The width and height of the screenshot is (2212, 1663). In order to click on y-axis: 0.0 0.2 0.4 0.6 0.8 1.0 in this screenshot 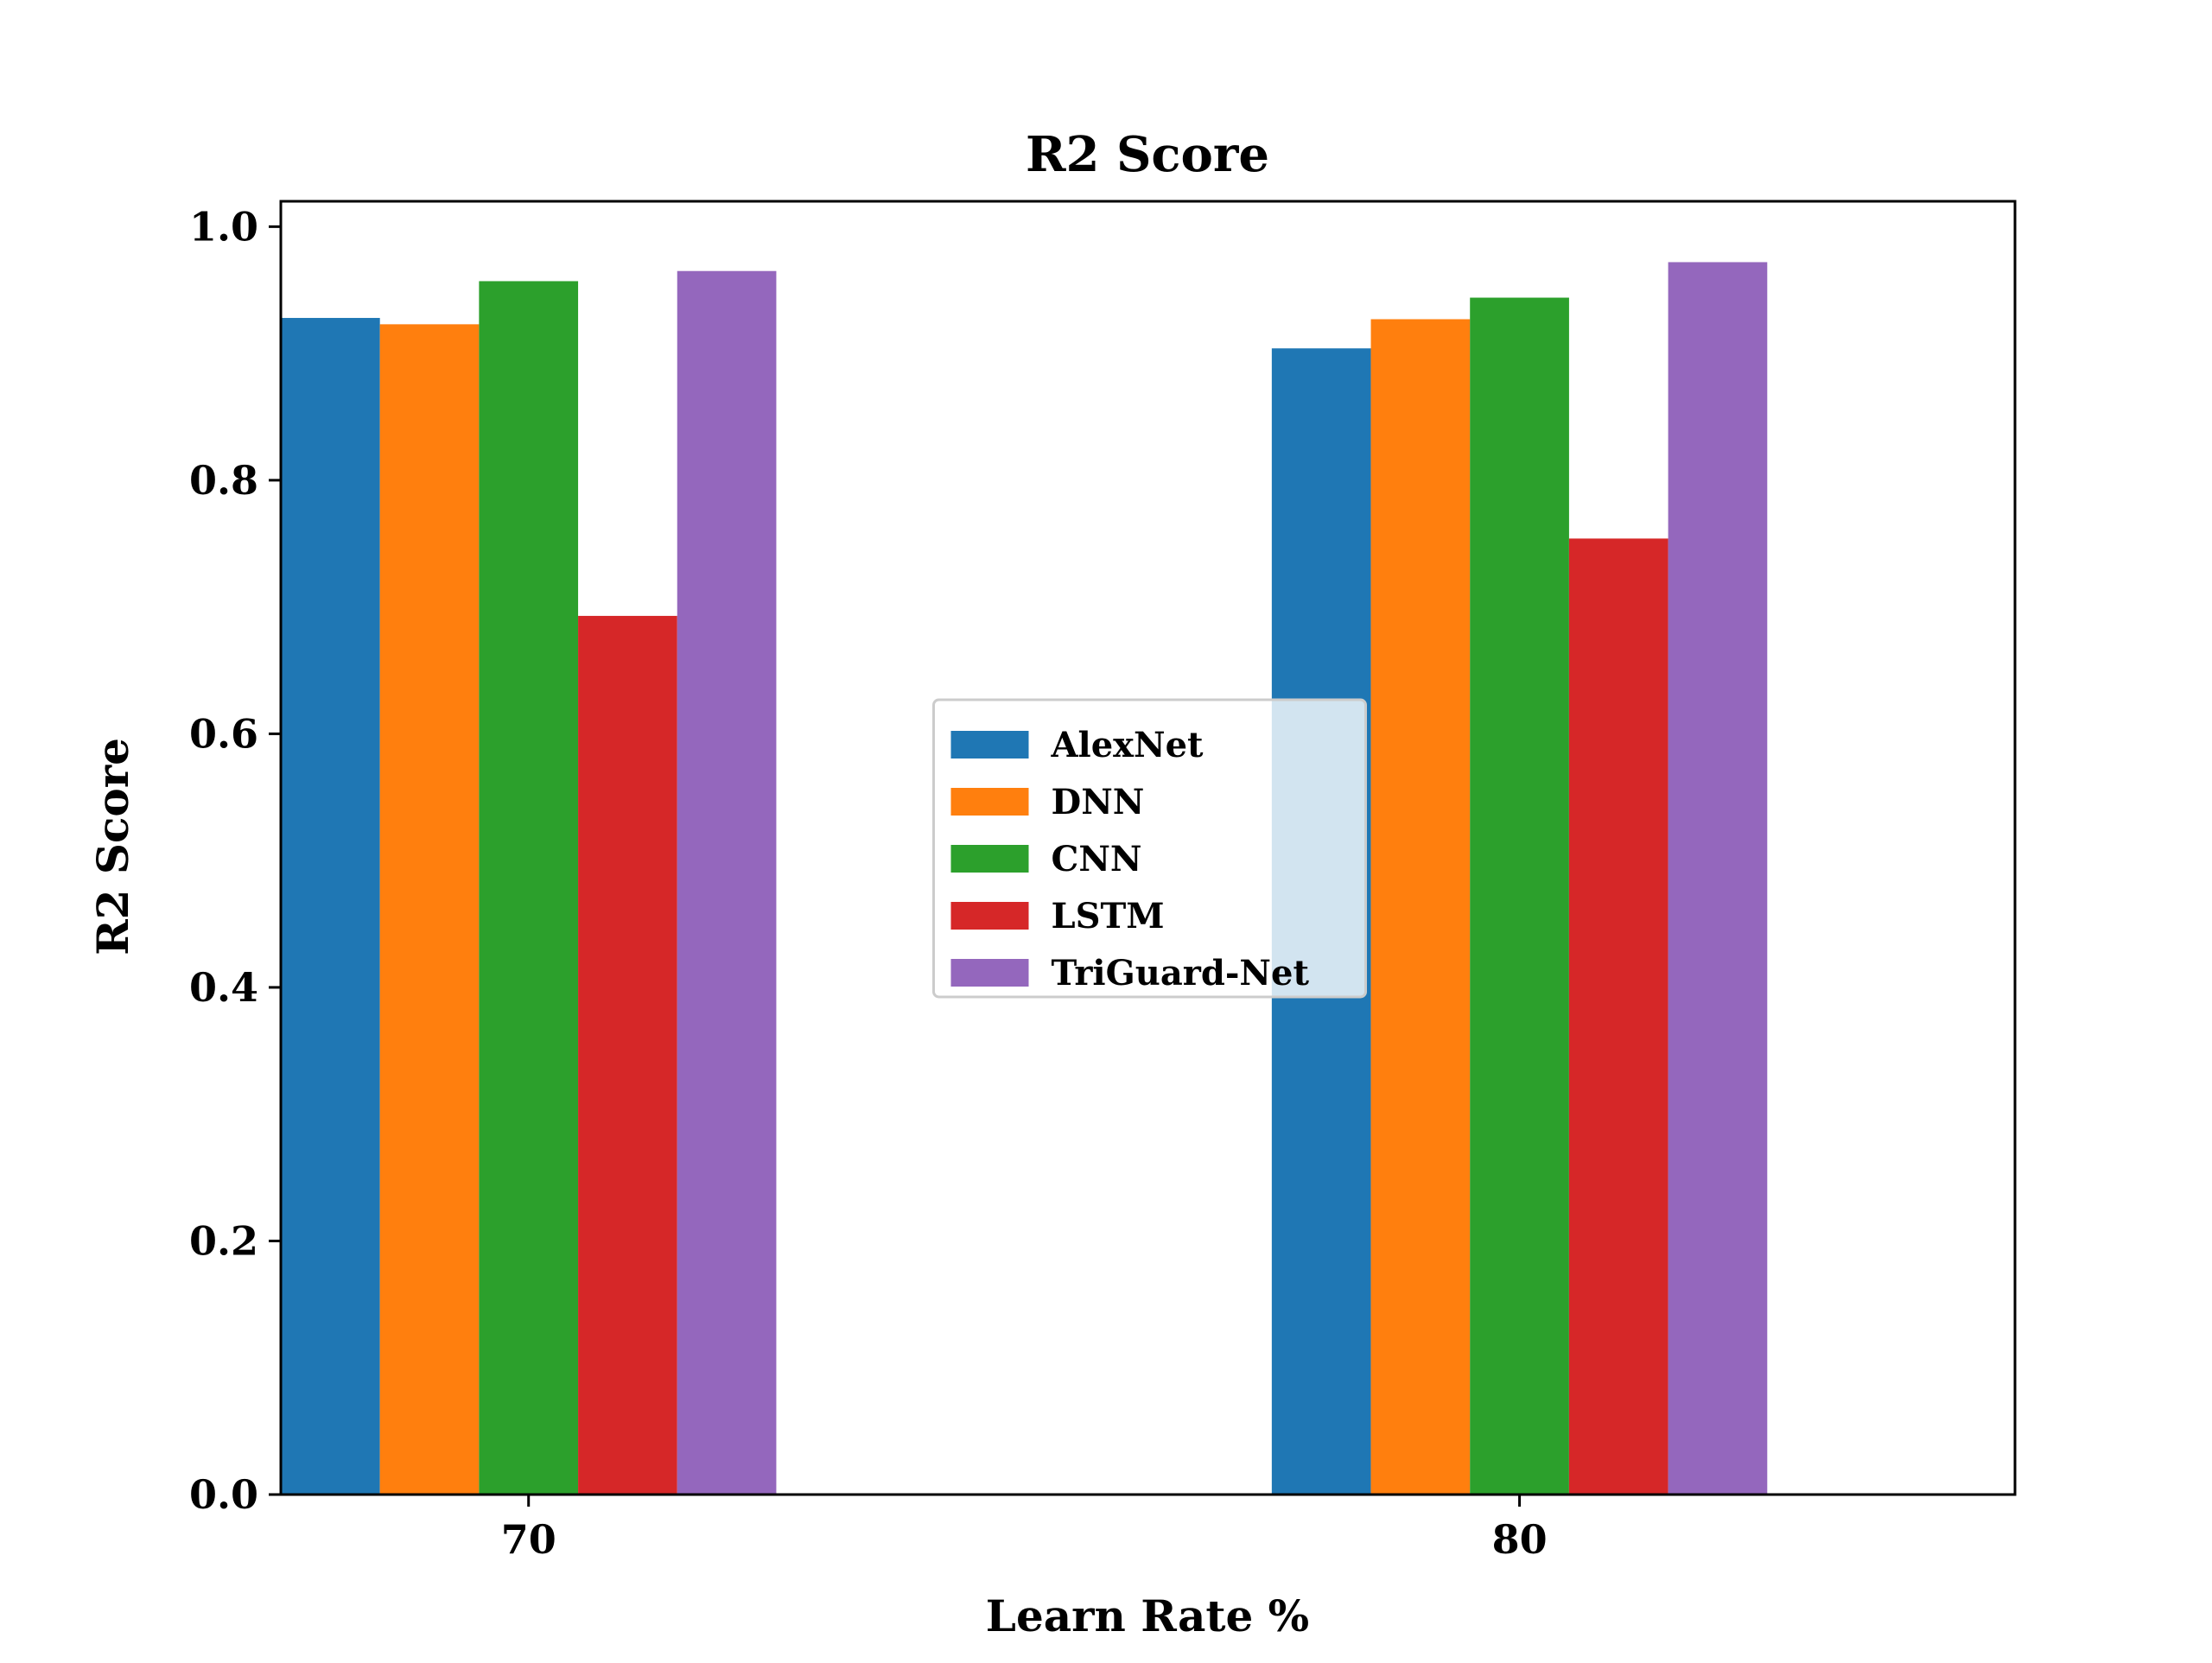, I will do `click(235, 861)`.